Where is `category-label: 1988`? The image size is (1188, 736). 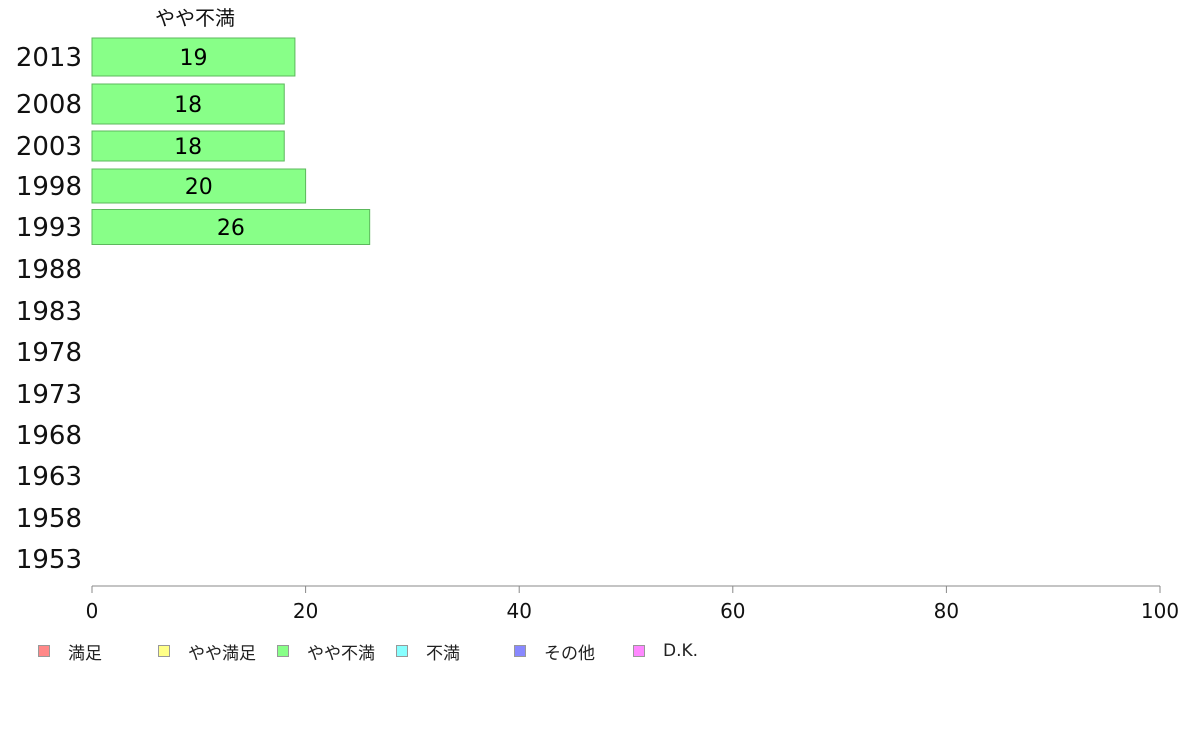 category-label: 1988 is located at coordinates (49, 270).